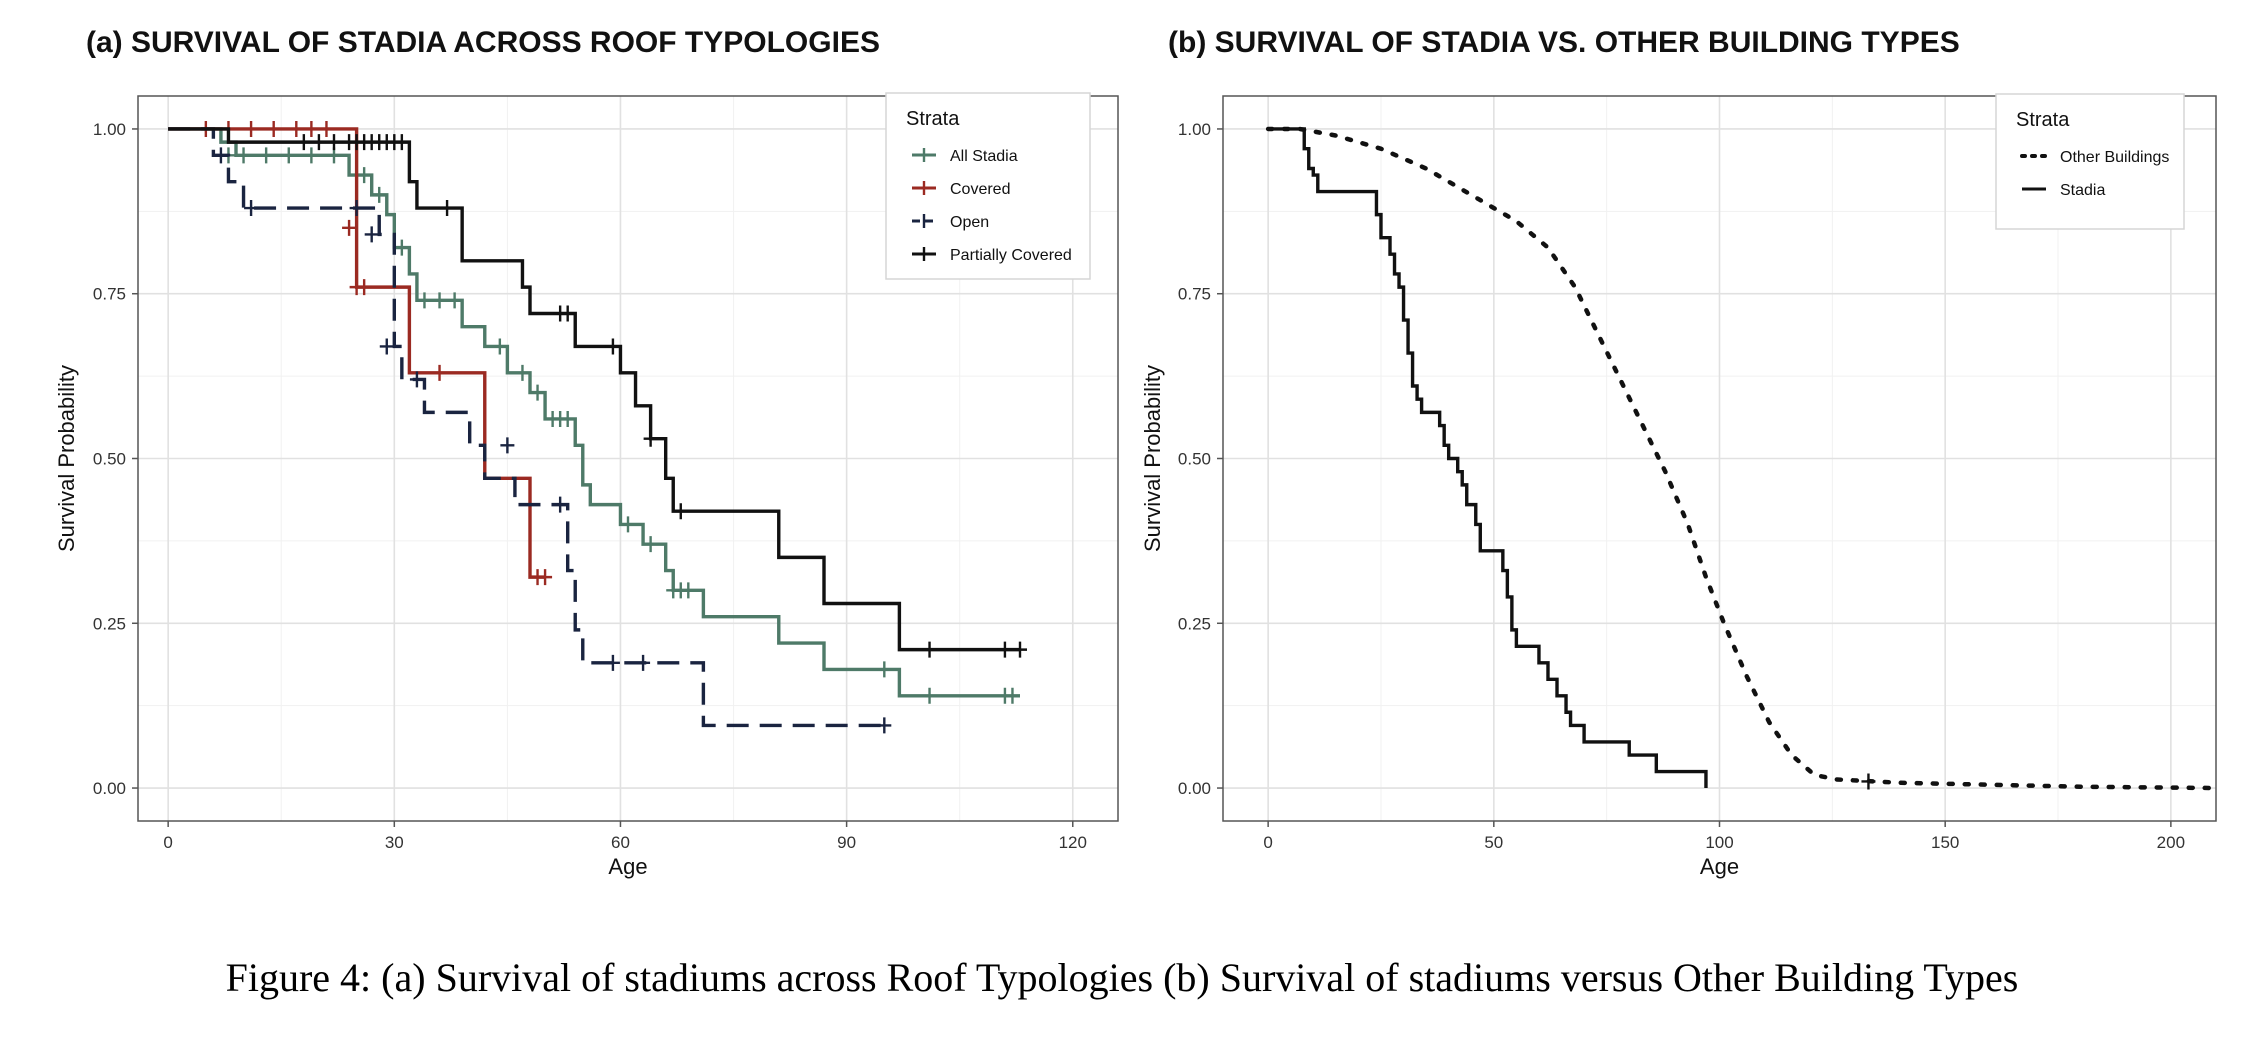 This screenshot has height=1048, width=2244. I want to click on panel-b-legend-box, so click(2090, 161).